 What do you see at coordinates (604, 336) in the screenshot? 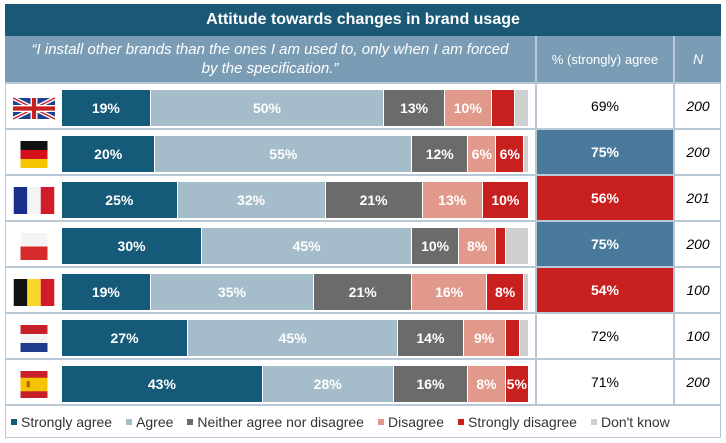
I see `agree-total-cell: 72%` at bounding box center [604, 336].